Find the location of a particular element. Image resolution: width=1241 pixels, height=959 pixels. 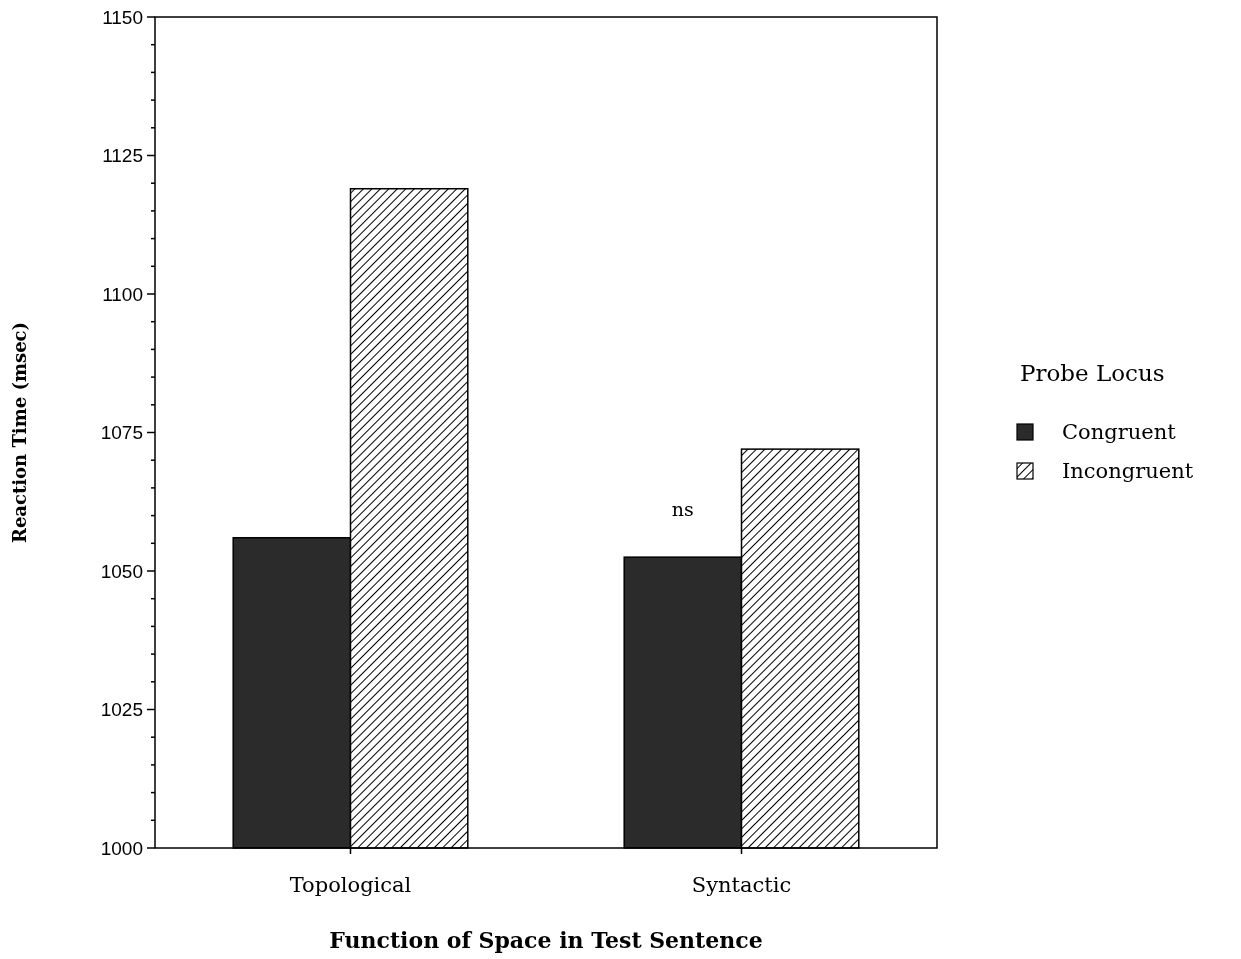

legend-label: Congruent is located at coordinates (1119, 432).